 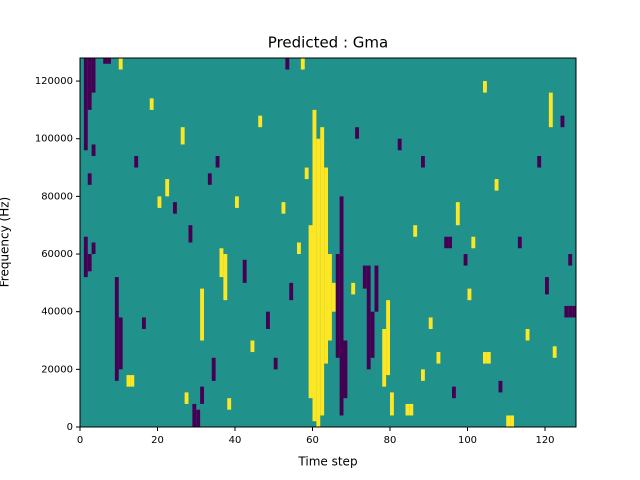 I want to click on y-tick-label: 20000, so click(x=57, y=369).